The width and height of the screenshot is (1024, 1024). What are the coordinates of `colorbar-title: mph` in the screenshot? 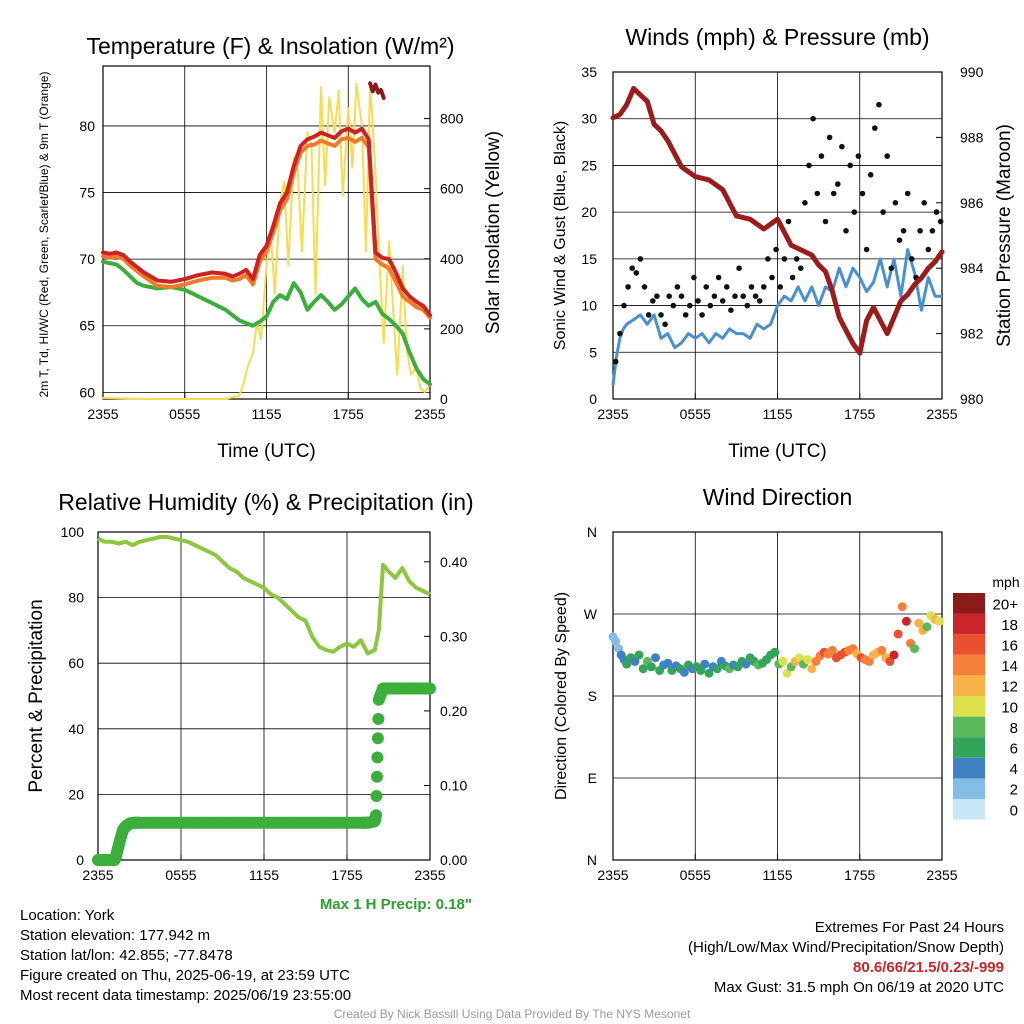 It's located at (1005, 582).